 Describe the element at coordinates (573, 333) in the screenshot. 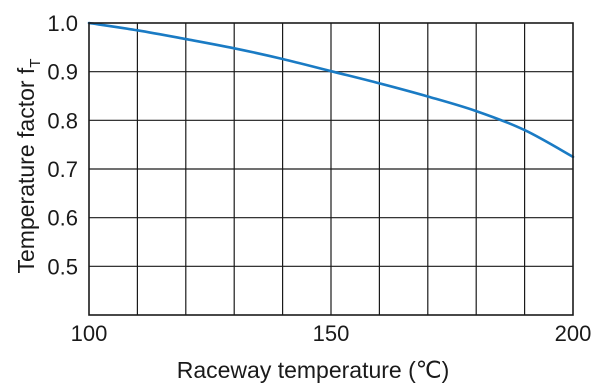

I see `x-tick-label: 200` at that location.